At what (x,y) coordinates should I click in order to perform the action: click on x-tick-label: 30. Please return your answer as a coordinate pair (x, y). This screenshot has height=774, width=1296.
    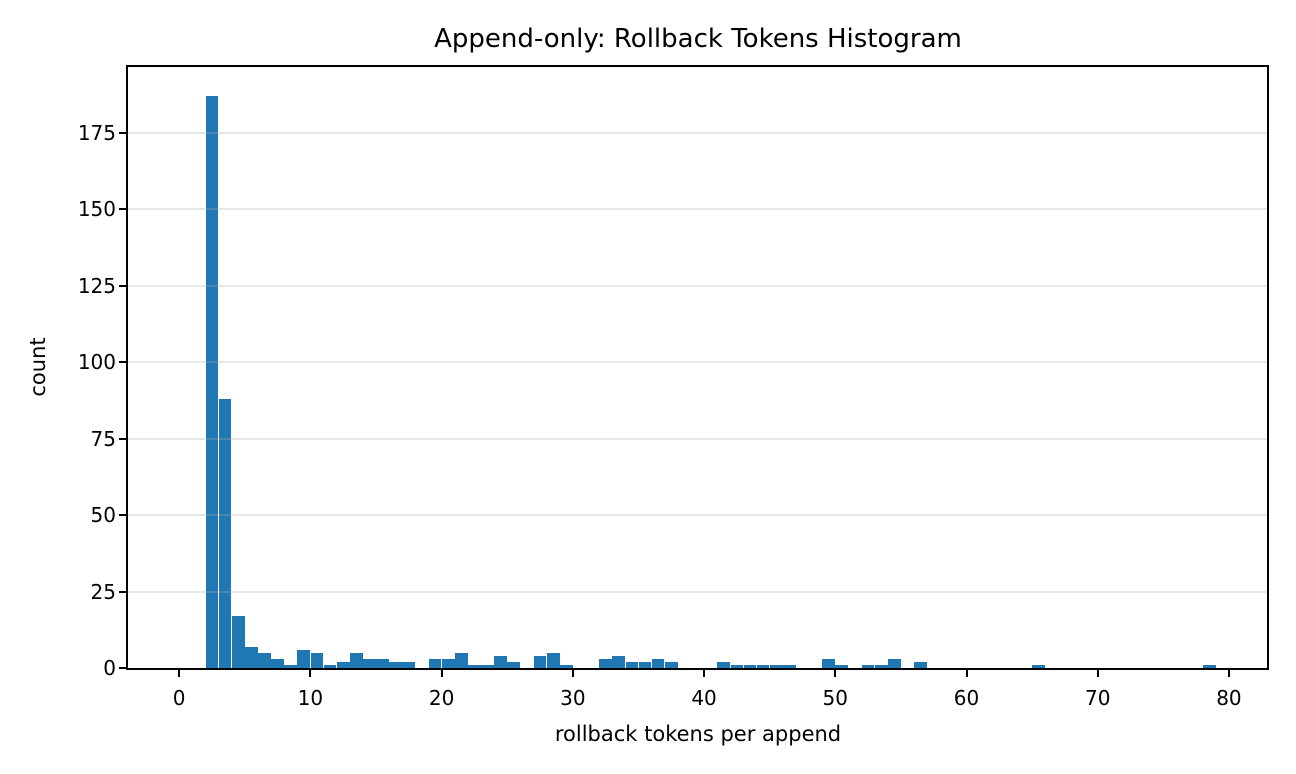
    Looking at the image, I should click on (573, 698).